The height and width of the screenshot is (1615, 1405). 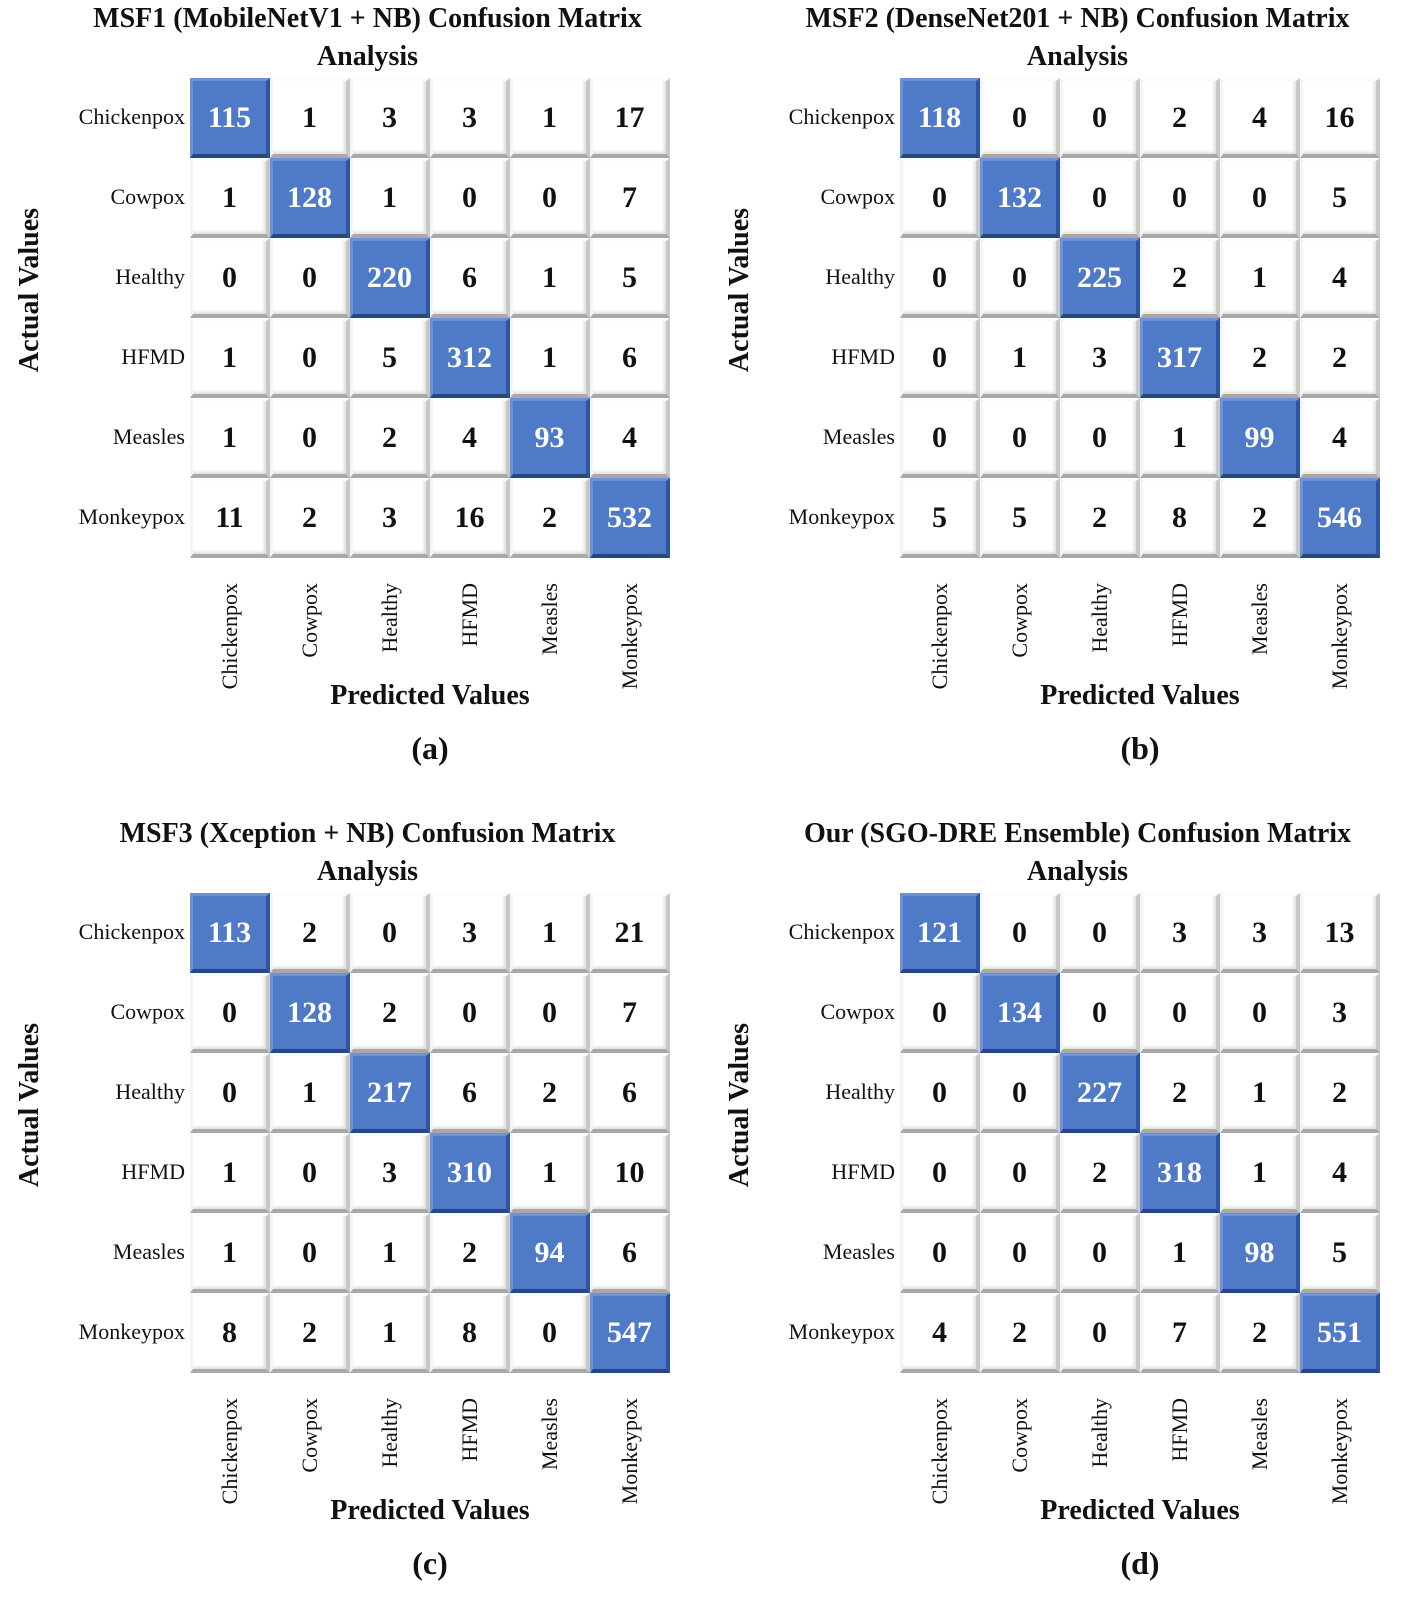 I want to click on x-axis-label: Predicted Values, so click(x=1140, y=695).